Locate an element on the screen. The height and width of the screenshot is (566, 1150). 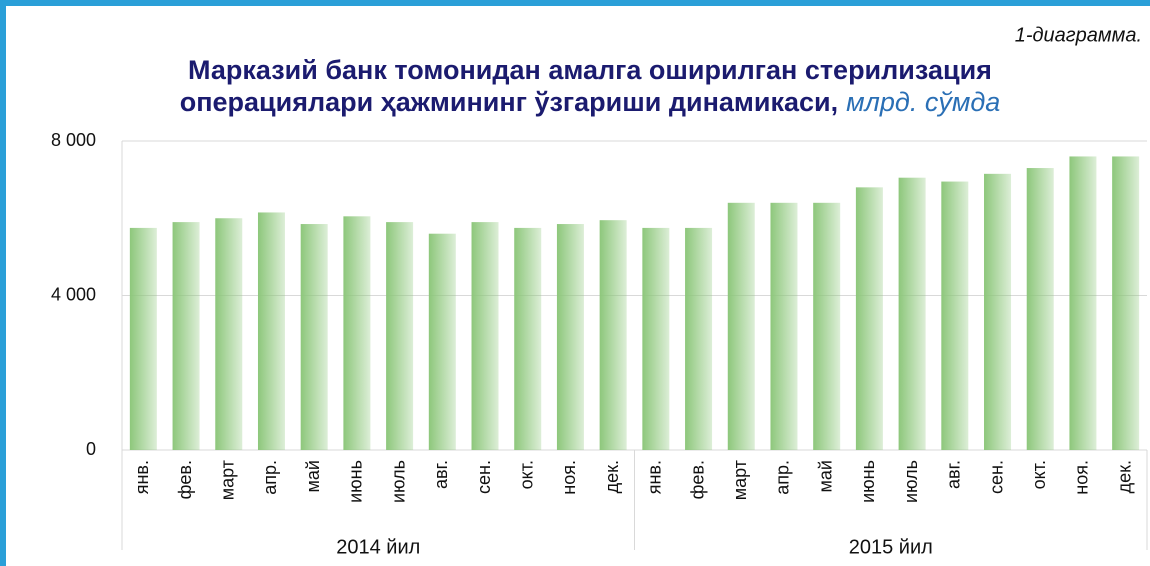
y-tick-label: 4 000 is located at coordinates (73, 294).